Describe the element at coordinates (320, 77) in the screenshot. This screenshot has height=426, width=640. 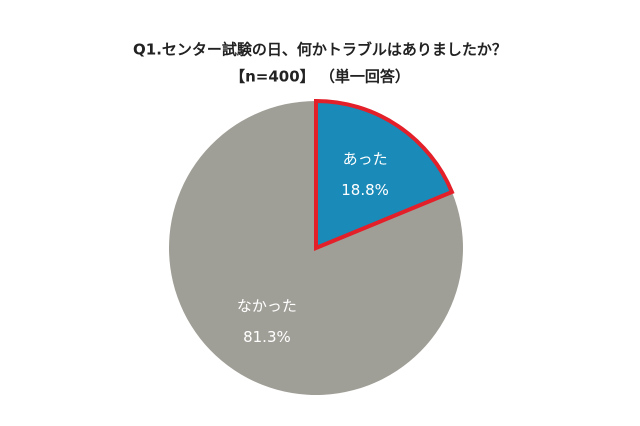
I see `chart-subtitle: 【n=400】 （単一回答）` at that location.